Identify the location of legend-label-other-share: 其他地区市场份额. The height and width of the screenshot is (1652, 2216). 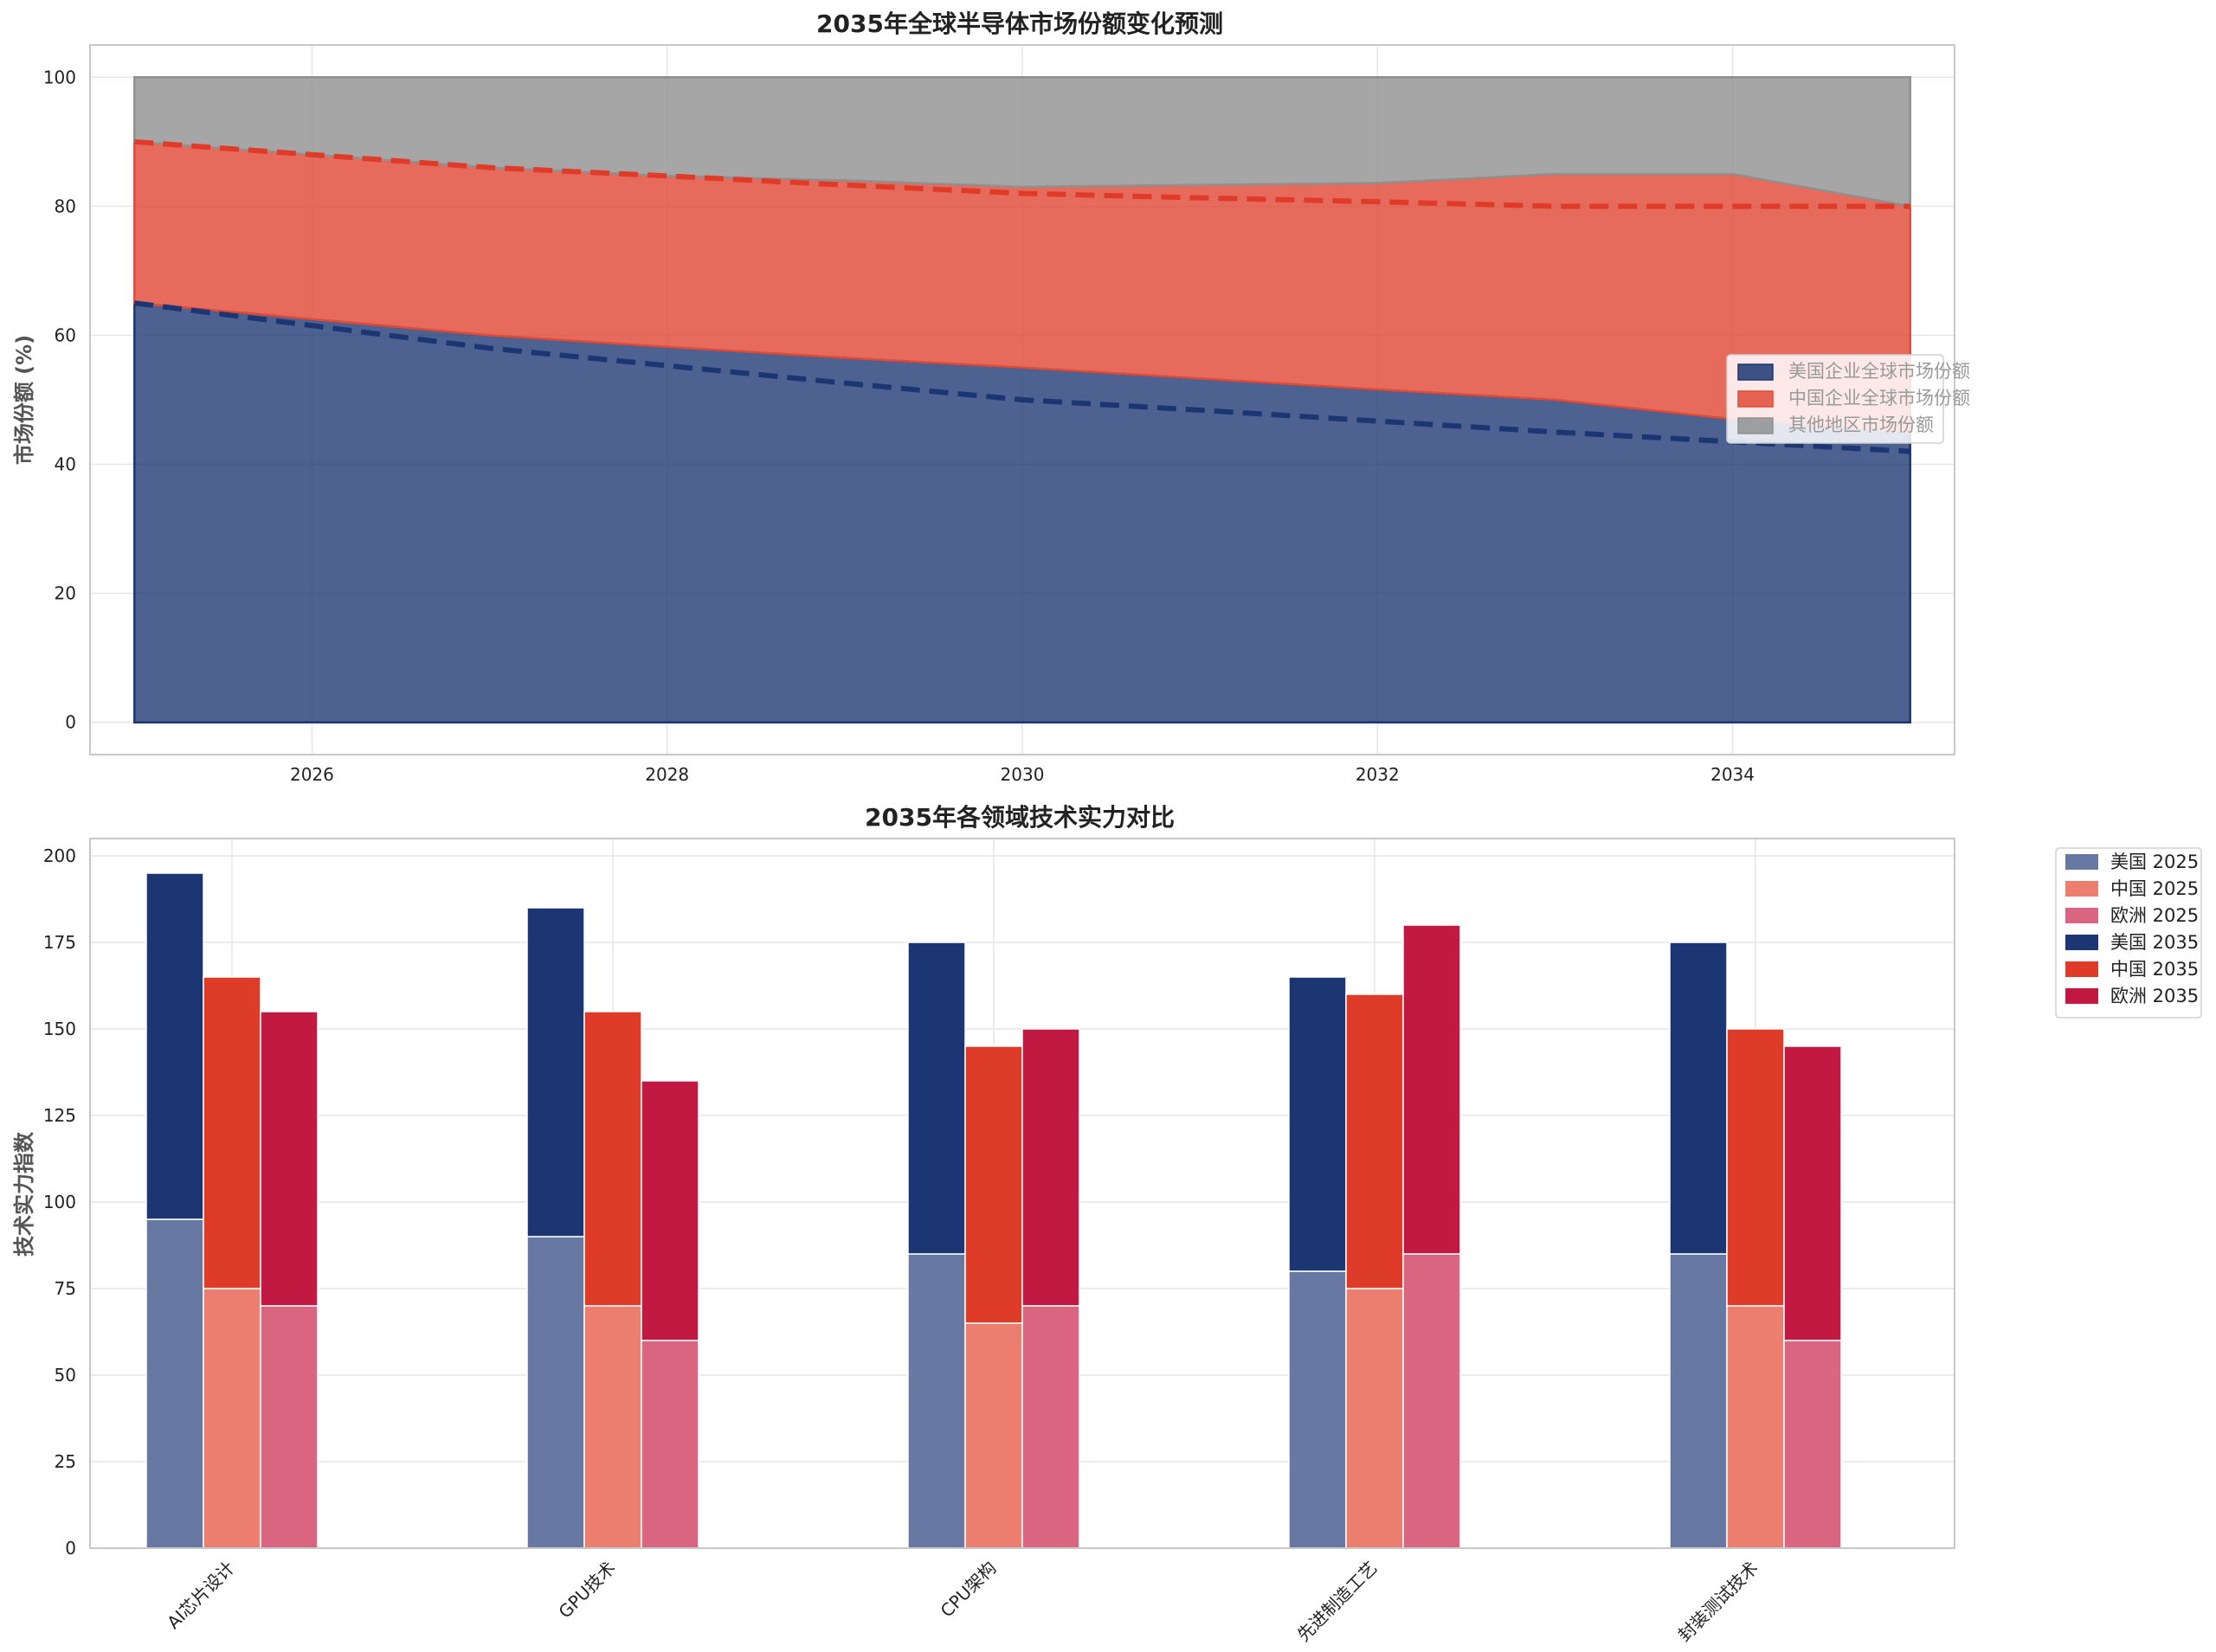
(1861, 425).